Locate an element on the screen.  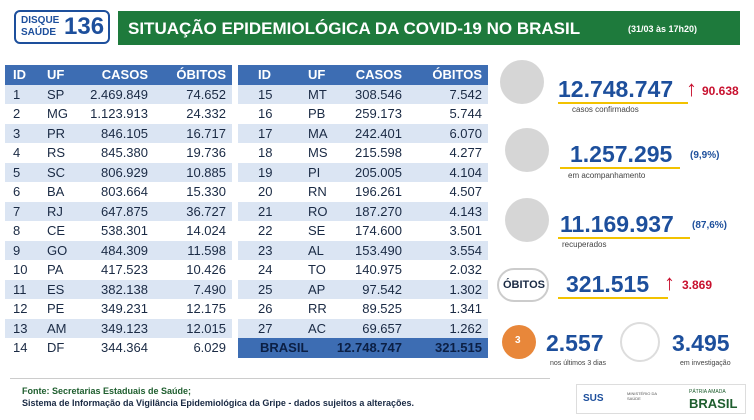
recent-label: nos últimos 3 dias is located at coordinates (578, 363).